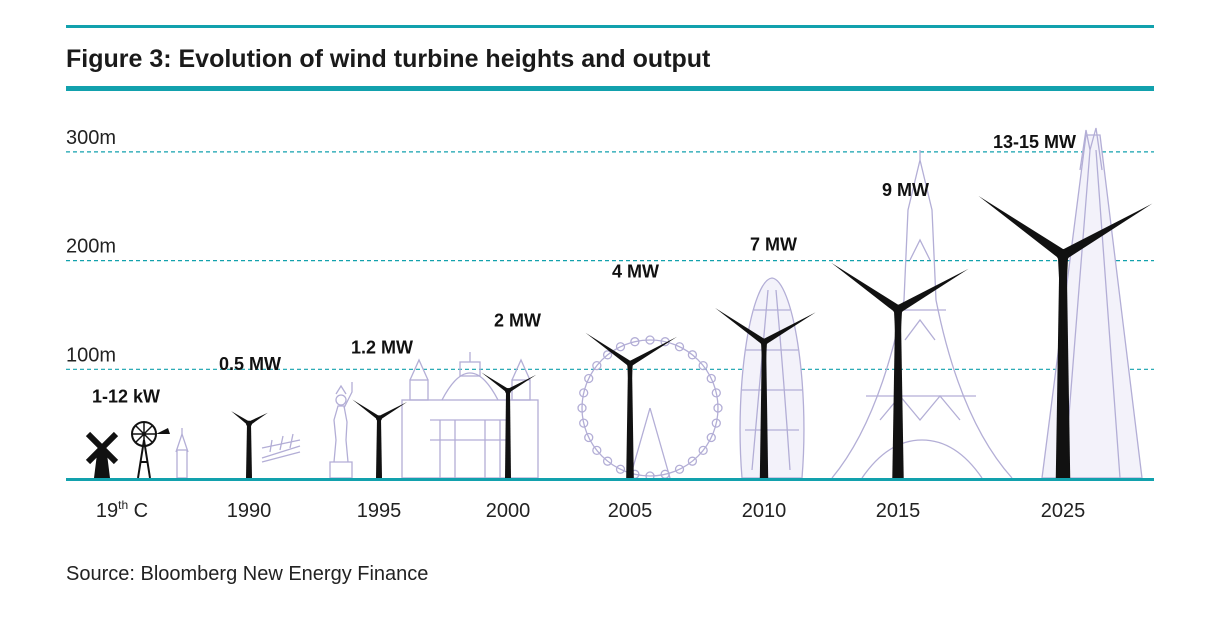 Image resolution: width=1218 pixels, height=624 pixels. What do you see at coordinates (635, 272) in the screenshot?
I see `output-label: 4 MW` at bounding box center [635, 272].